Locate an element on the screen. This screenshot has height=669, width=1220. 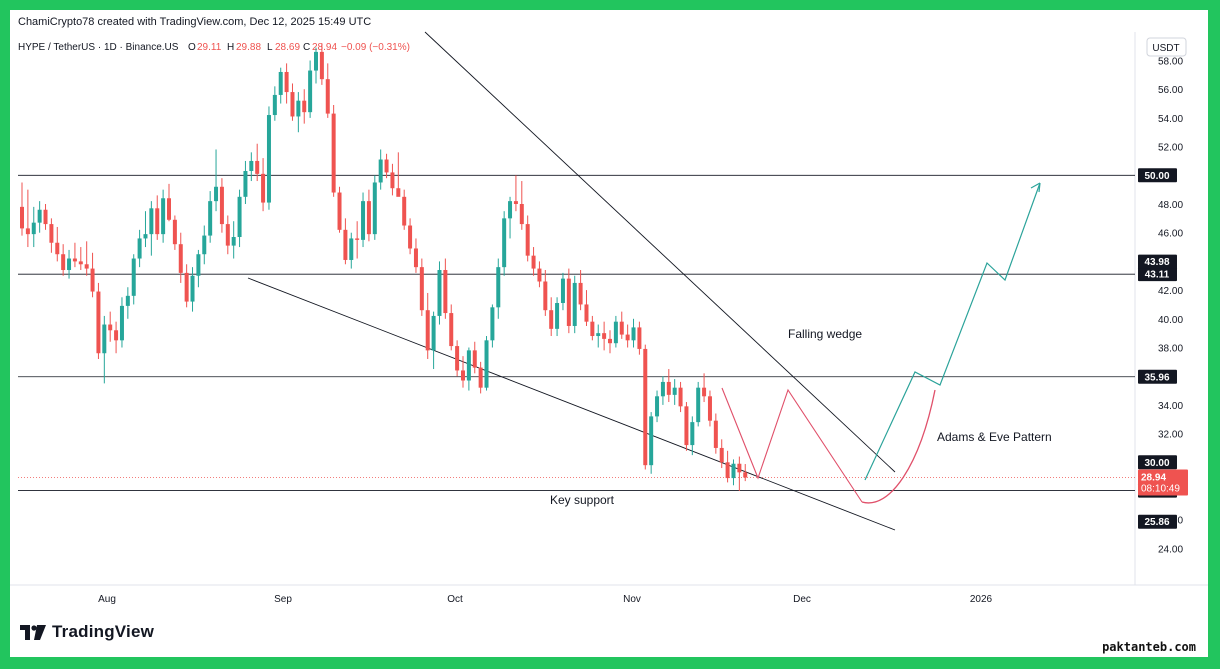
marker-price-label-bg is located at coordinates (1157, 521).